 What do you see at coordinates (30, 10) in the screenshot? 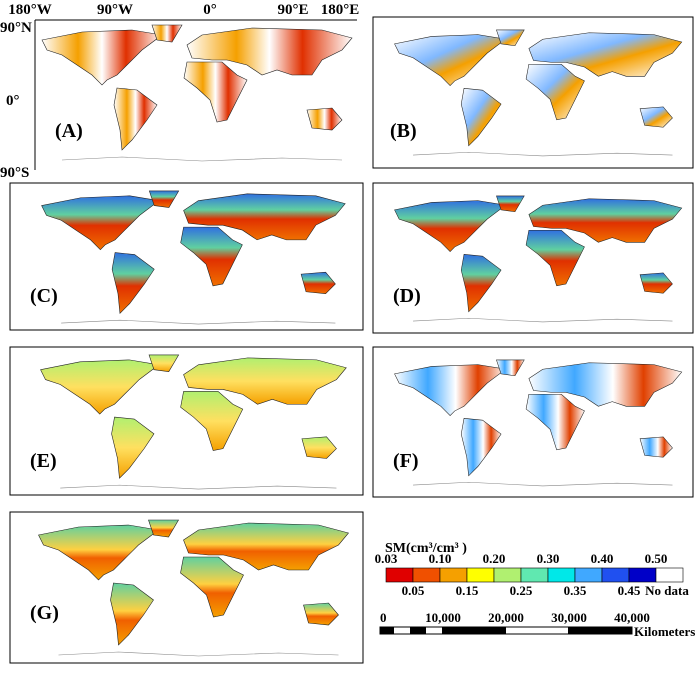
I see `x-axis-label: 180°W` at bounding box center [30, 10].